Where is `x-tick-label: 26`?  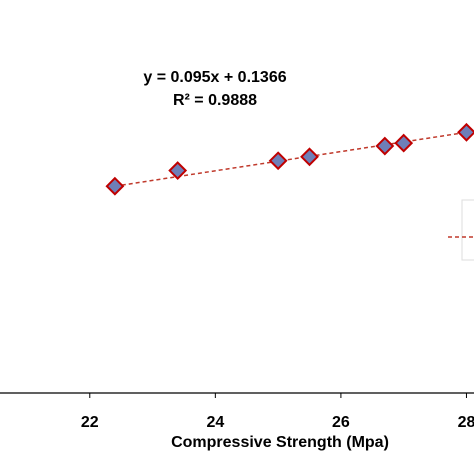 x-tick-label: 26 is located at coordinates (341, 422).